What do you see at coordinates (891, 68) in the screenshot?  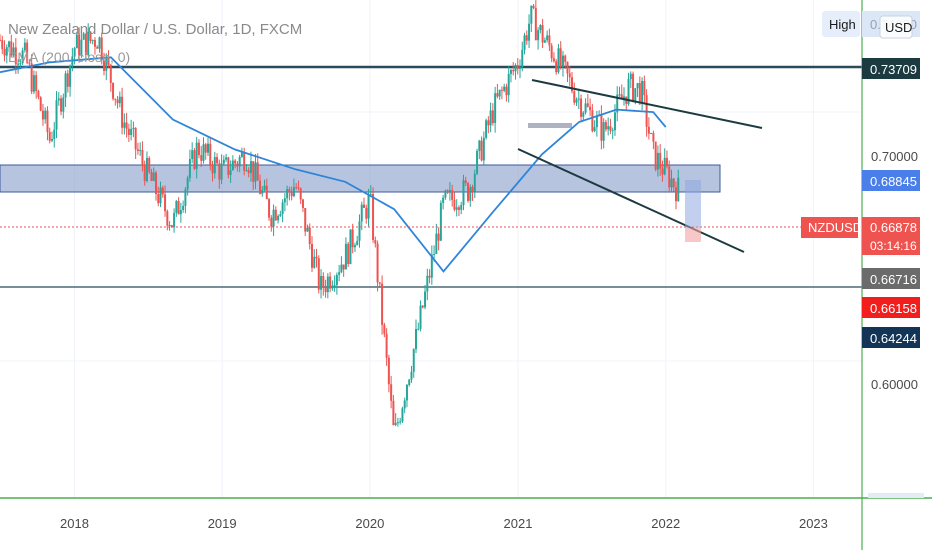 I see `price-tag-level-top: 0.73709` at bounding box center [891, 68].